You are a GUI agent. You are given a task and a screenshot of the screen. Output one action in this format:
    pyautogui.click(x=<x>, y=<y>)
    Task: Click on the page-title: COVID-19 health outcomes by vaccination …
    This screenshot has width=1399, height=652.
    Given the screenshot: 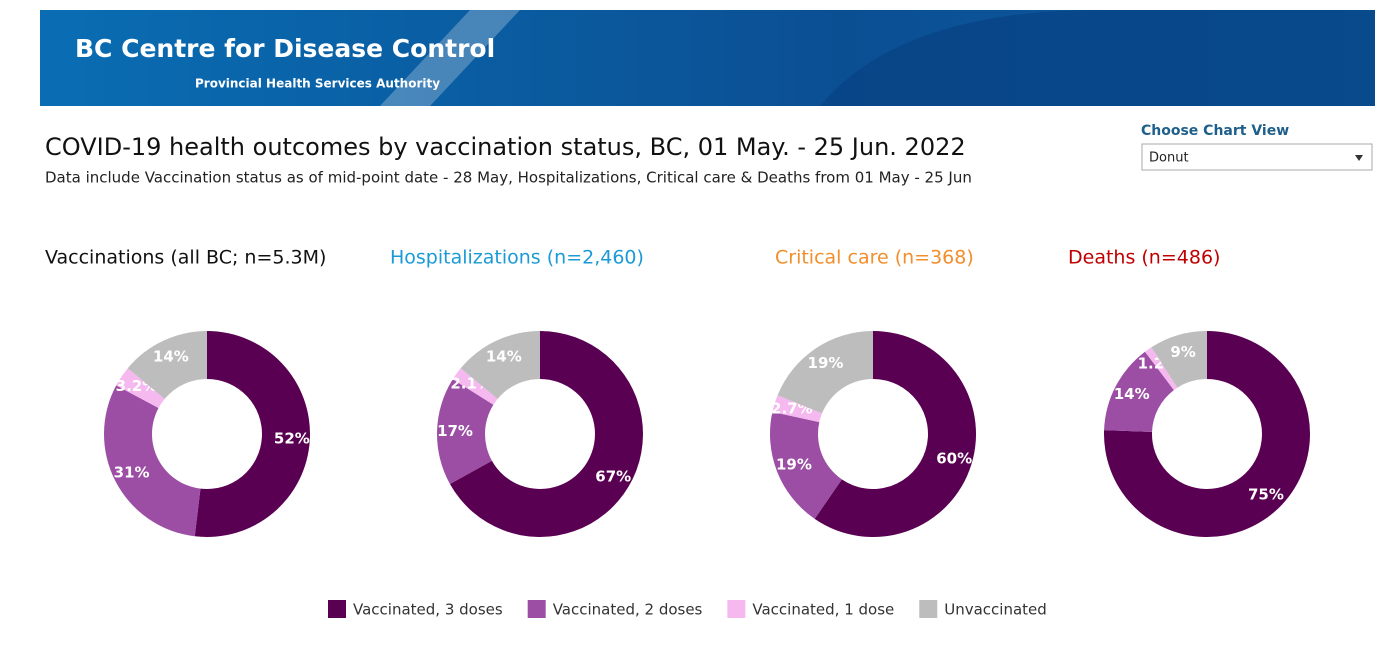 What is the action you would take?
    pyautogui.click(x=505, y=147)
    